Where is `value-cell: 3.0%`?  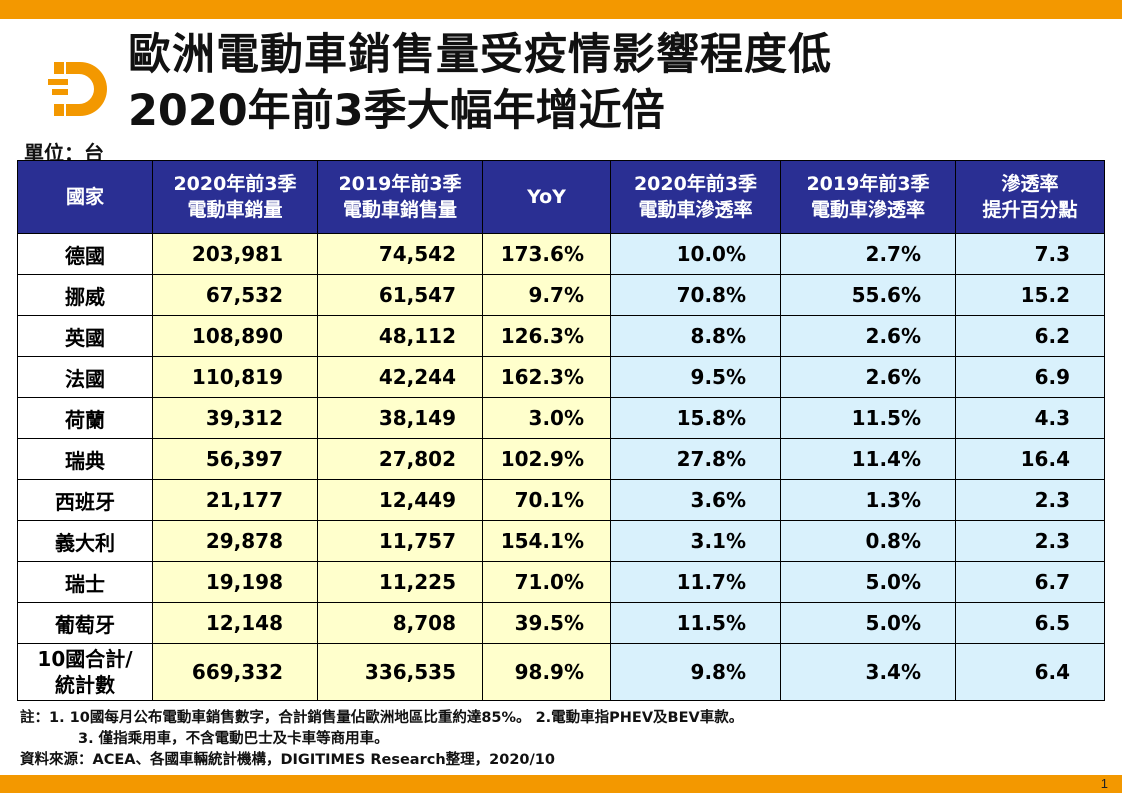
value-cell: 3.0% is located at coordinates (546, 418).